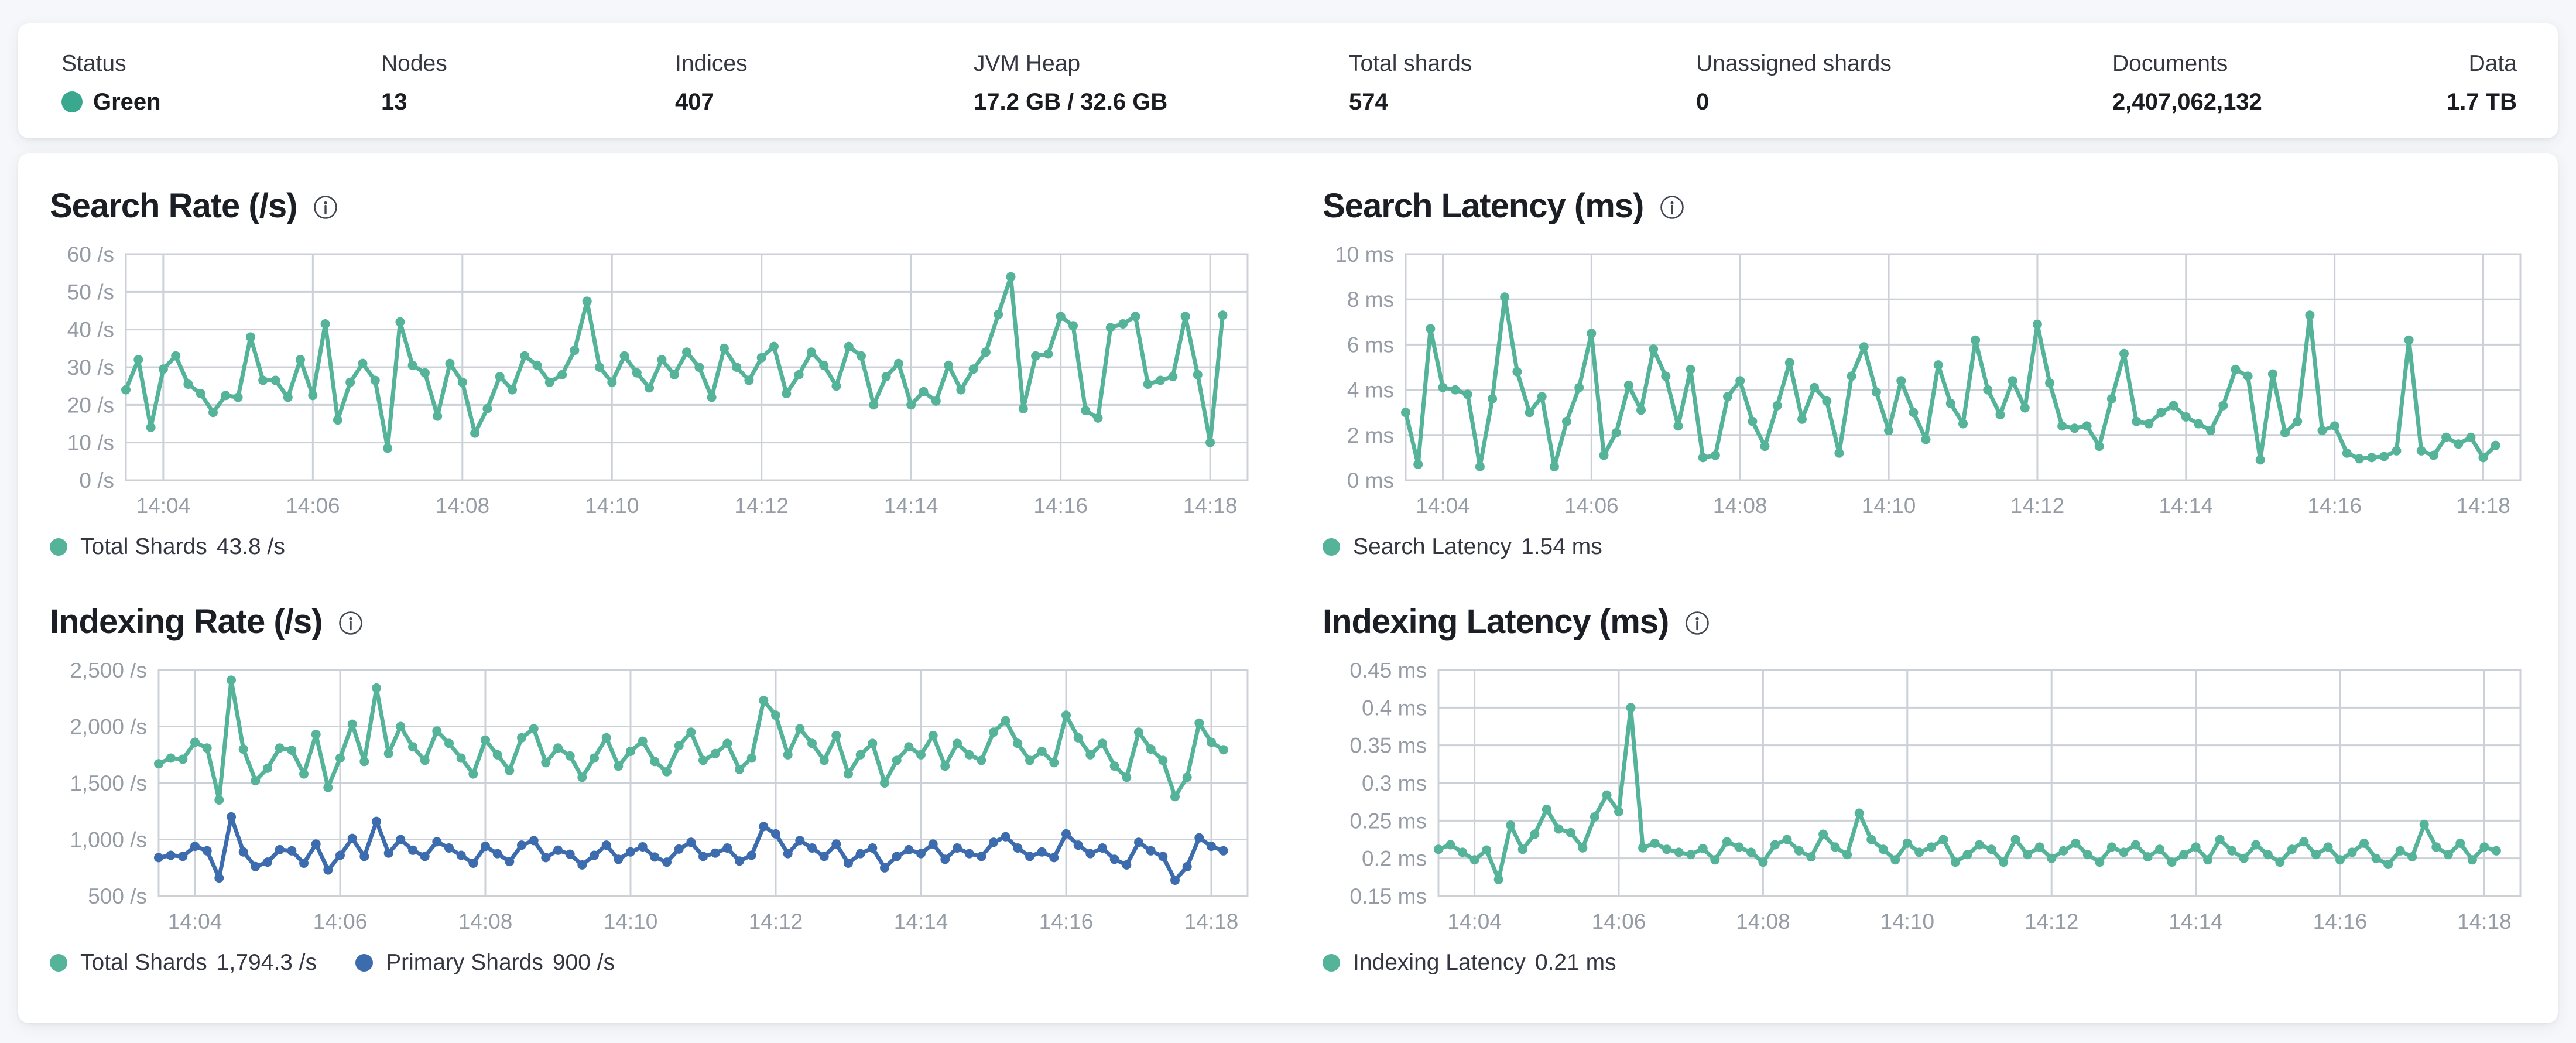  Describe the element at coordinates (1483, 205) in the screenshot. I see `chart-search-latency-title: Search Latency (ms)` at that location.